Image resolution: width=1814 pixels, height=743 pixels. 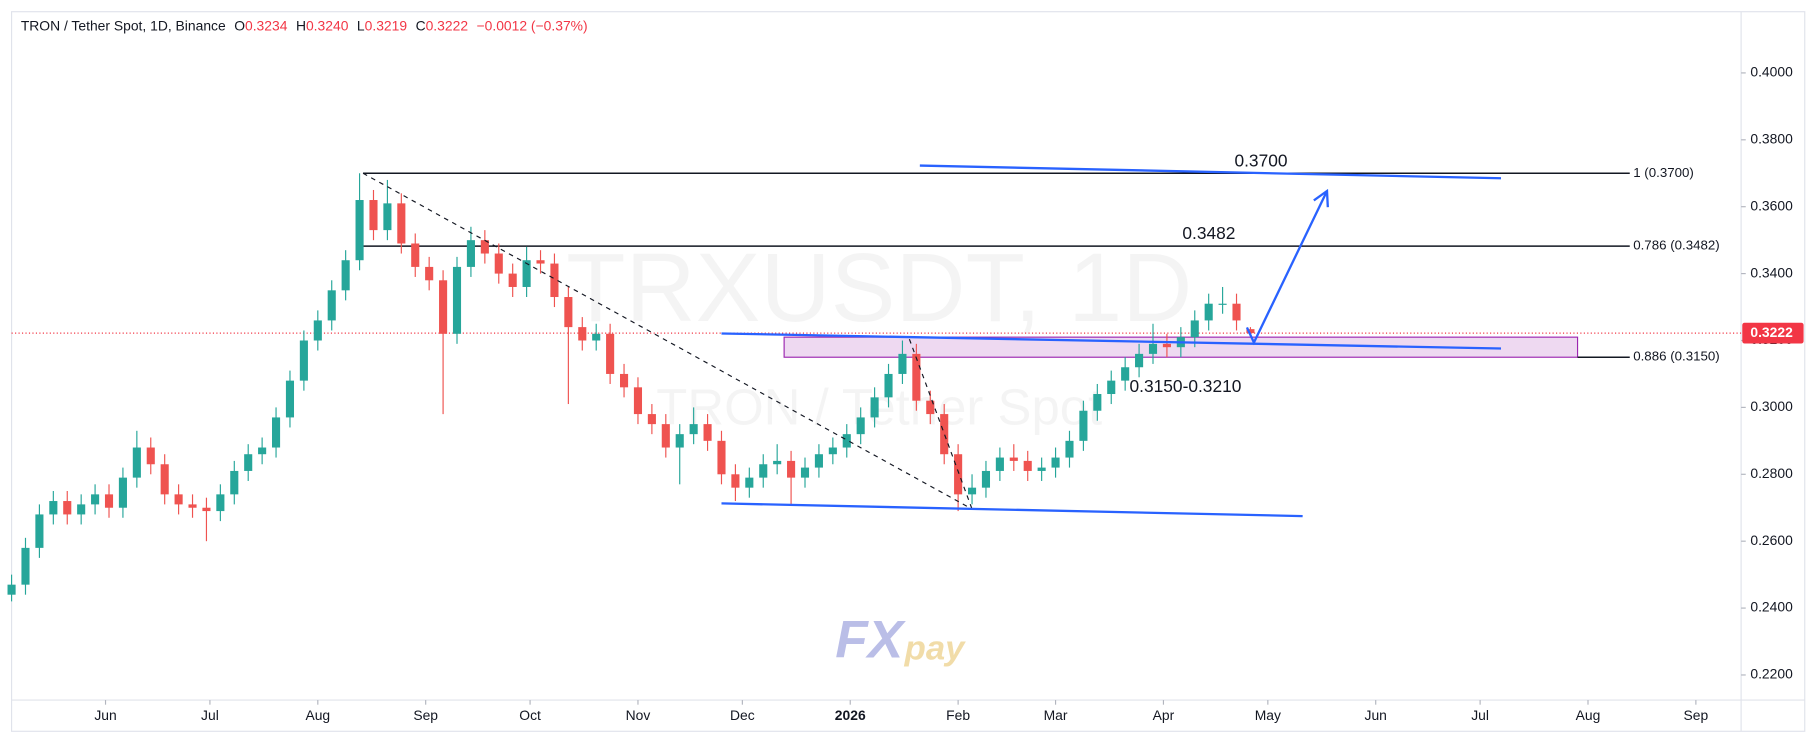 What do you see at coordinates (421, 25) in the screenshot?
I see `close-label: C` at bounding box center [421, 25].